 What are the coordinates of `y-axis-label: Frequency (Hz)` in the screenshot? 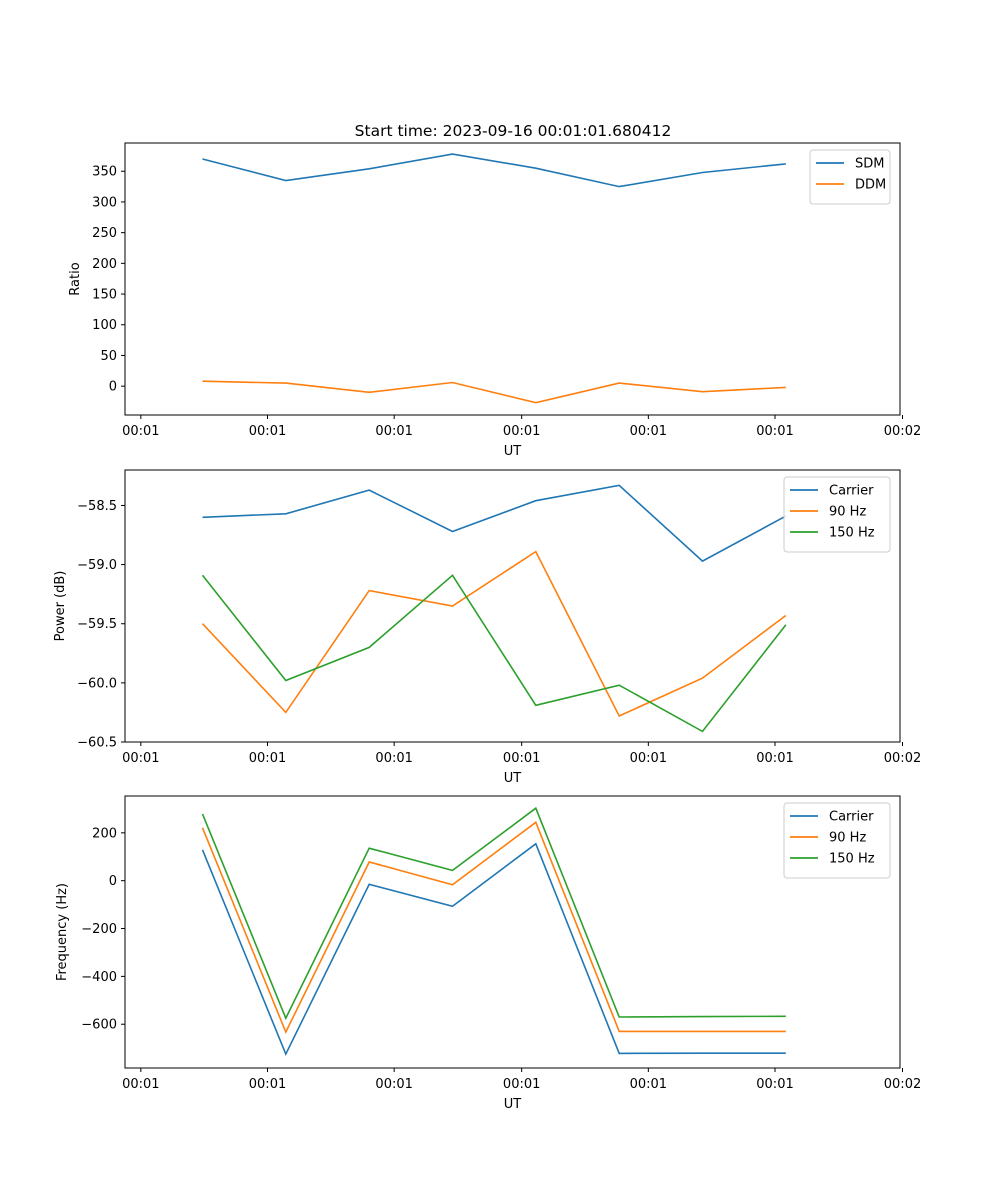 It's located at (62, 932).